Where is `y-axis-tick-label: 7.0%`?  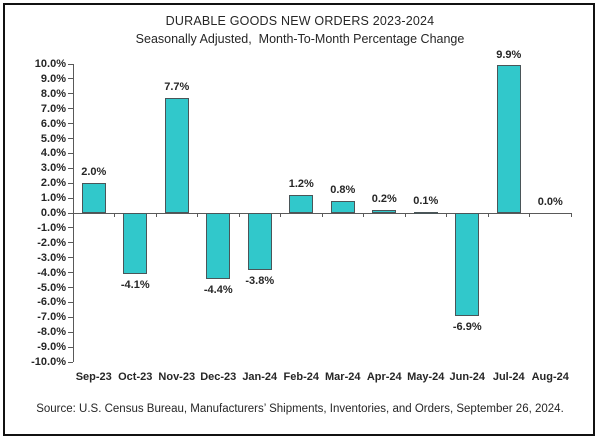
y-axis-tick-label: 7.0% is located at coordinates (53, 108).